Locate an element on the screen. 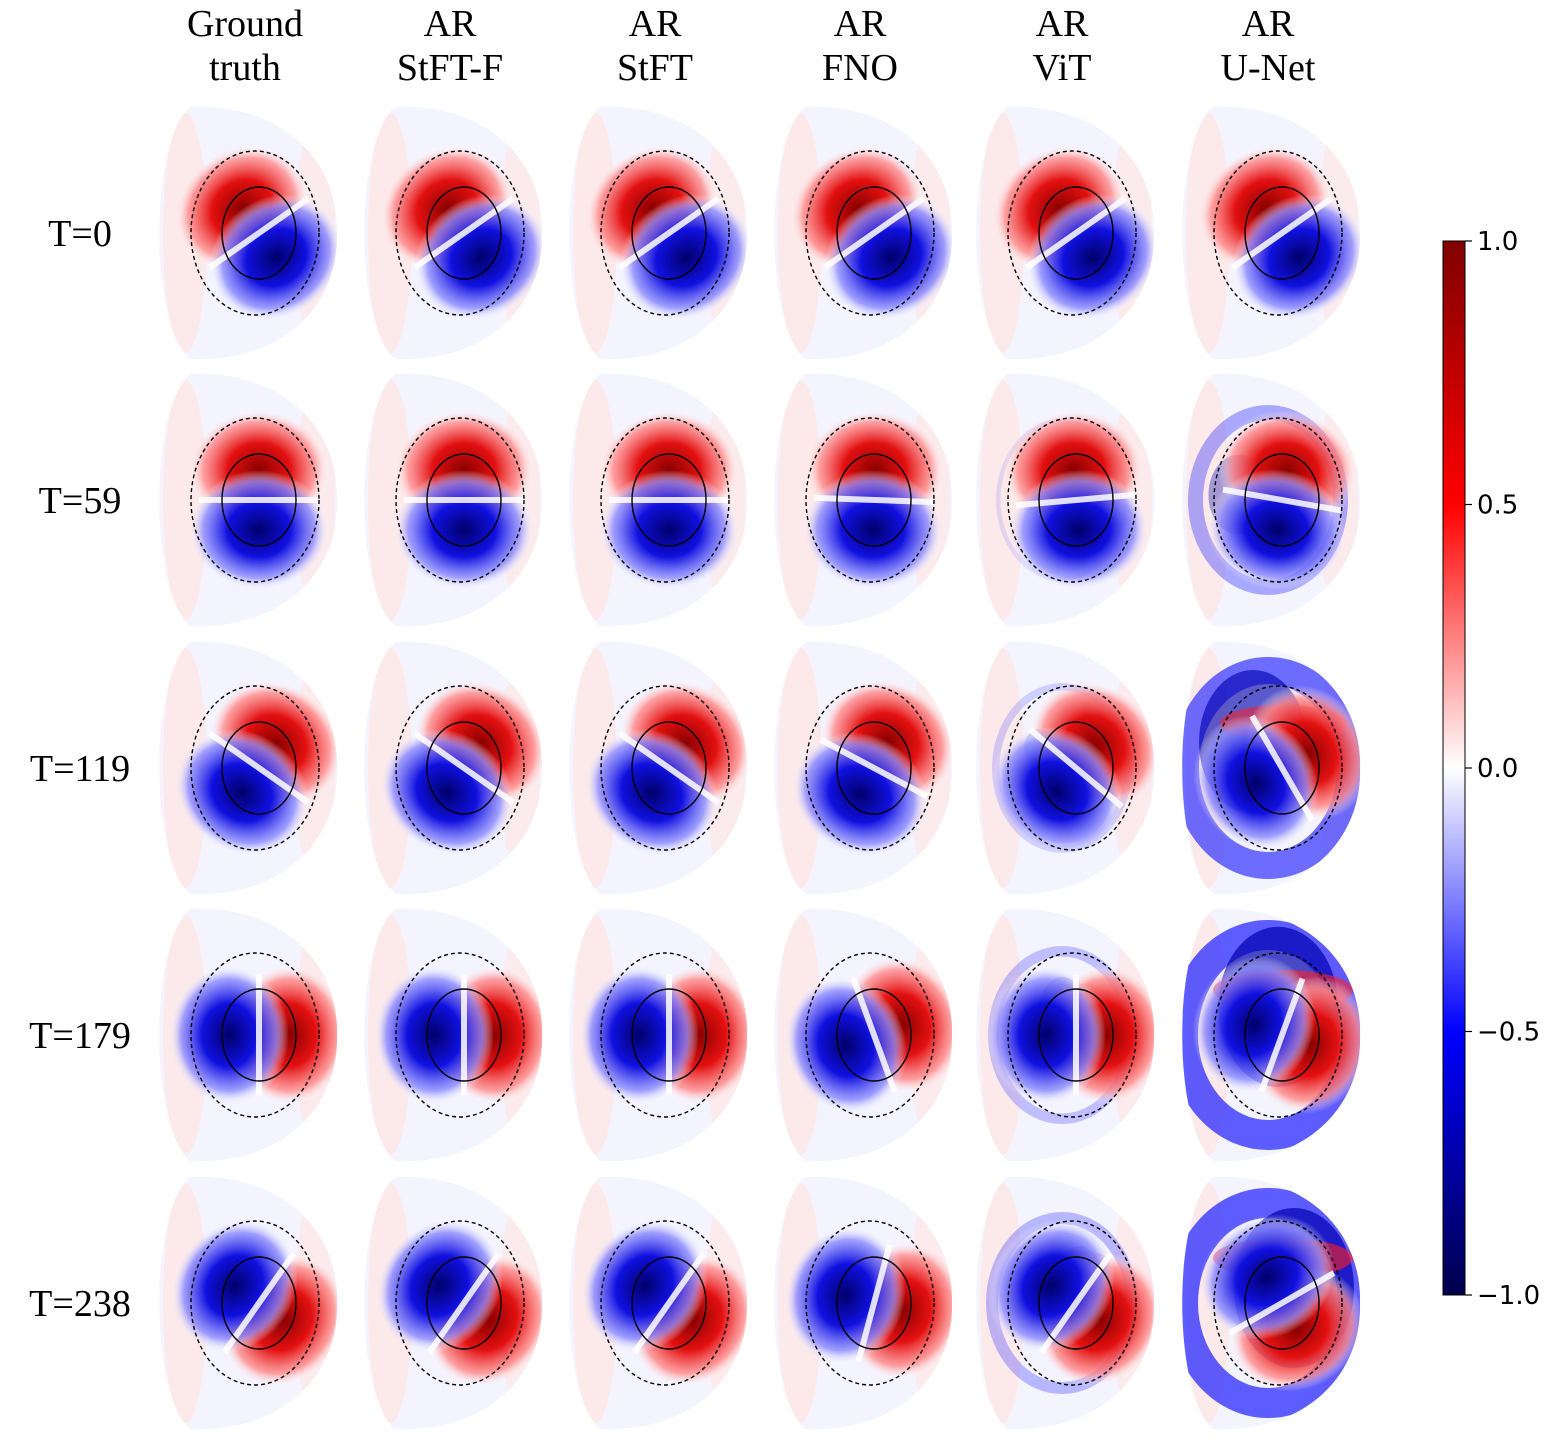 The width and height of the screenshot is (1562, 1444). colorbar-tick-label: 0.5 is located at coordinates (1497, 506).